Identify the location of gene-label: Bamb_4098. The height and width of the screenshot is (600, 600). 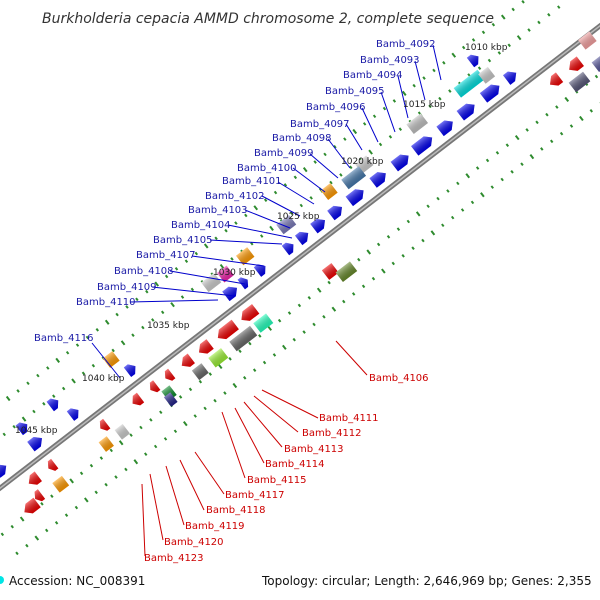
(302, 138).